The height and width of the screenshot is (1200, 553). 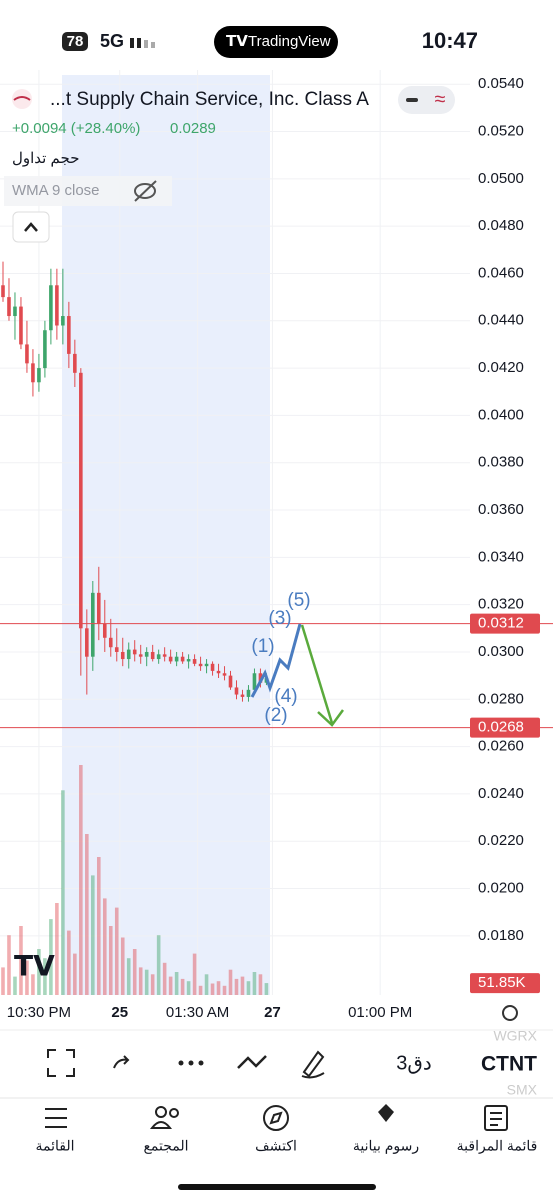 I want to click on wave-label: (2), so click(x=275, y=715).